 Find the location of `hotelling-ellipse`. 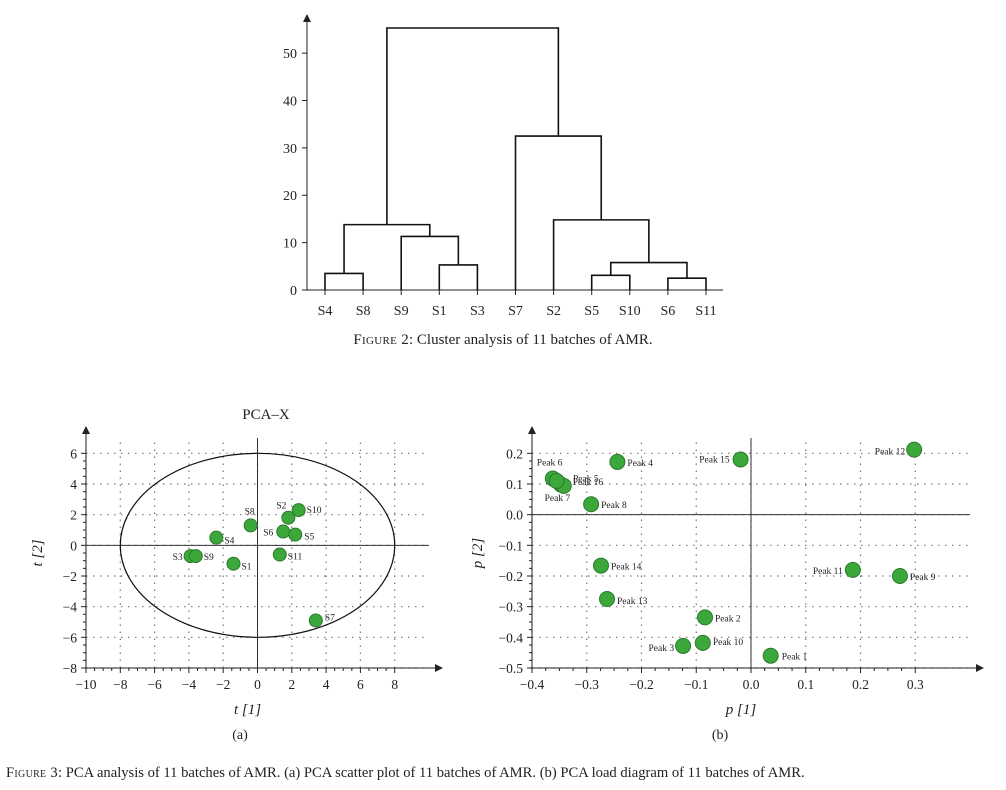

hotelling-ellipse is located at coordinates (257, 545).